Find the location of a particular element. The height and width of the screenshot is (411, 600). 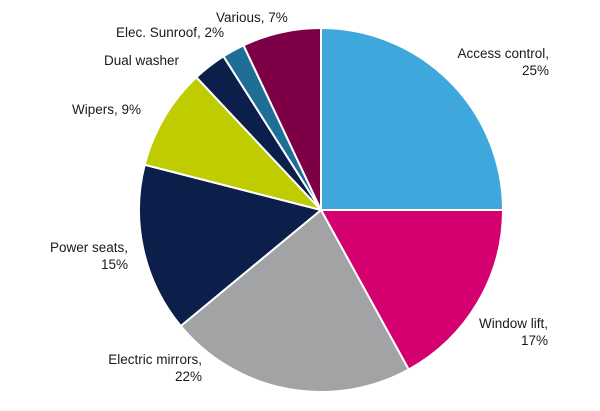

pie-label-wipers: Wipers, 9% is located at coordinates (106, 109).